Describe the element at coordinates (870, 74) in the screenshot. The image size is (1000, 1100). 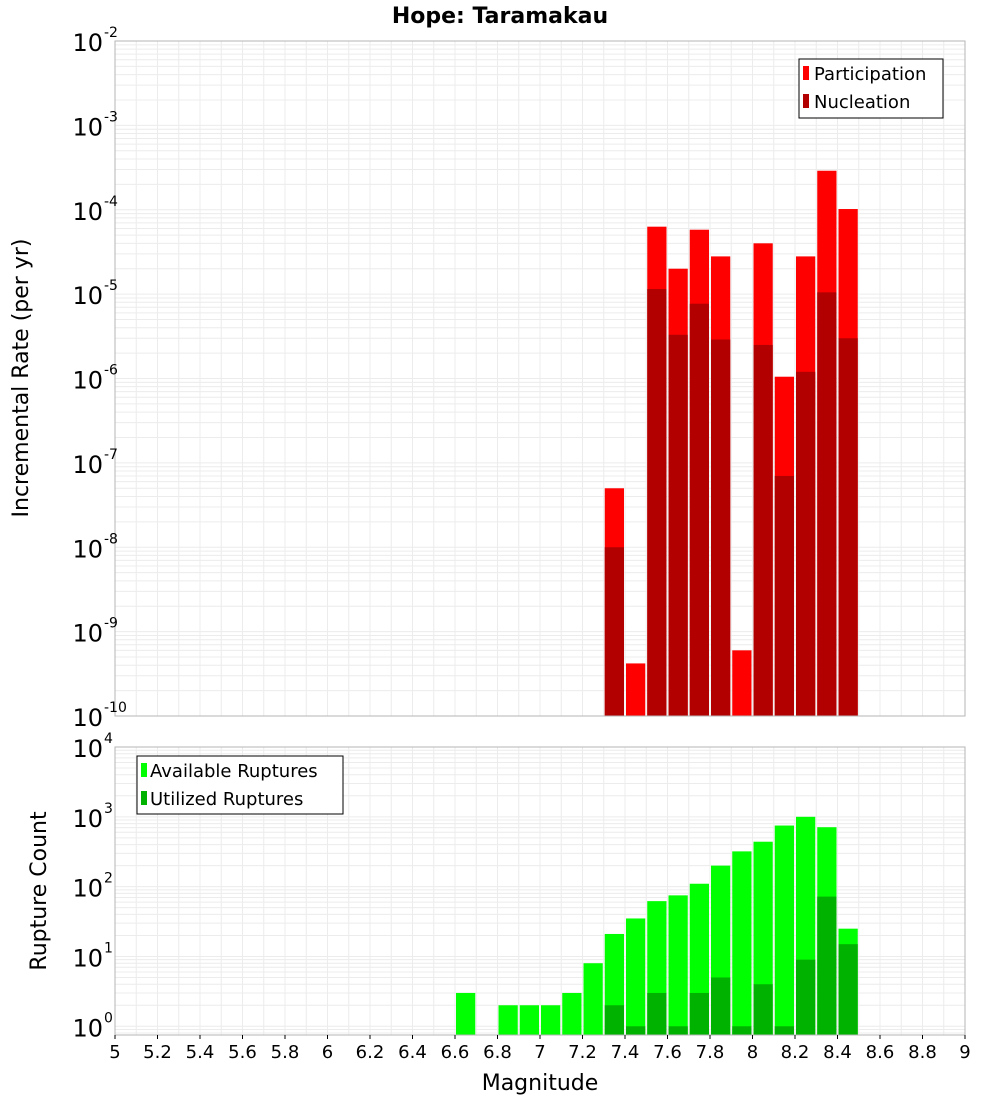
I see `legend-label-participation: Participation` at that location.